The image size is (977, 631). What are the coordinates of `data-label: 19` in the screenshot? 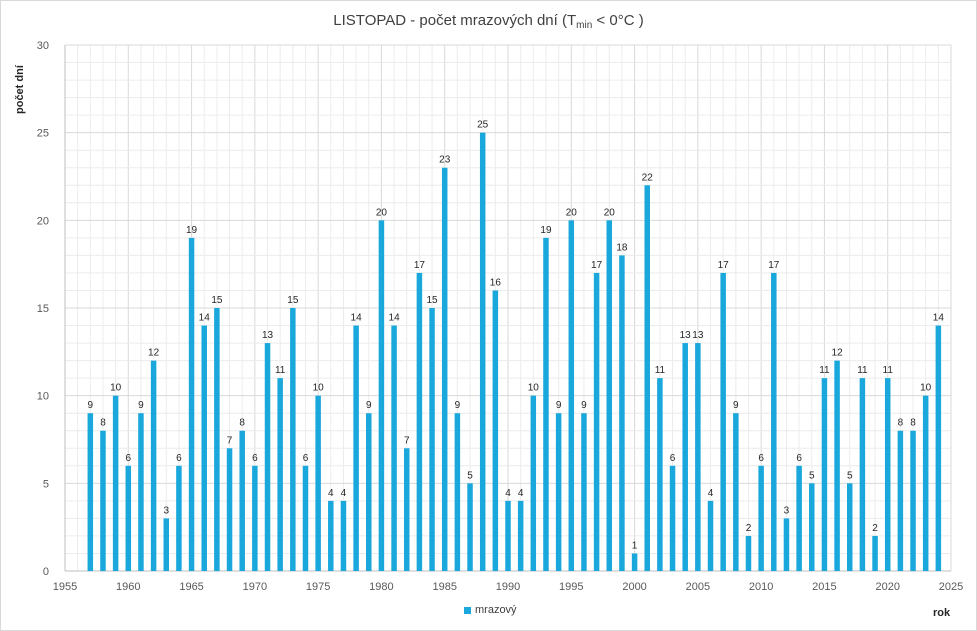 It's located at (192, 230).